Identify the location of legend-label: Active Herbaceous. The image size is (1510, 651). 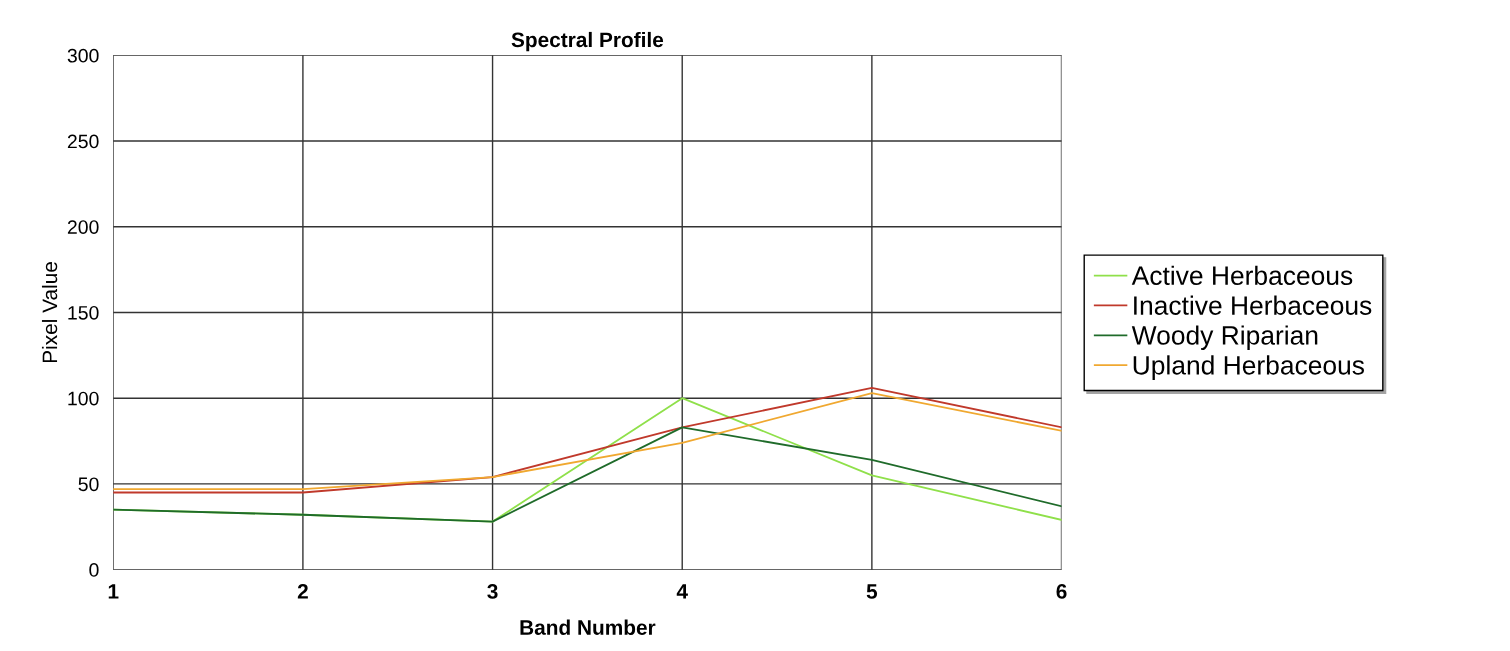
(1242, 275).